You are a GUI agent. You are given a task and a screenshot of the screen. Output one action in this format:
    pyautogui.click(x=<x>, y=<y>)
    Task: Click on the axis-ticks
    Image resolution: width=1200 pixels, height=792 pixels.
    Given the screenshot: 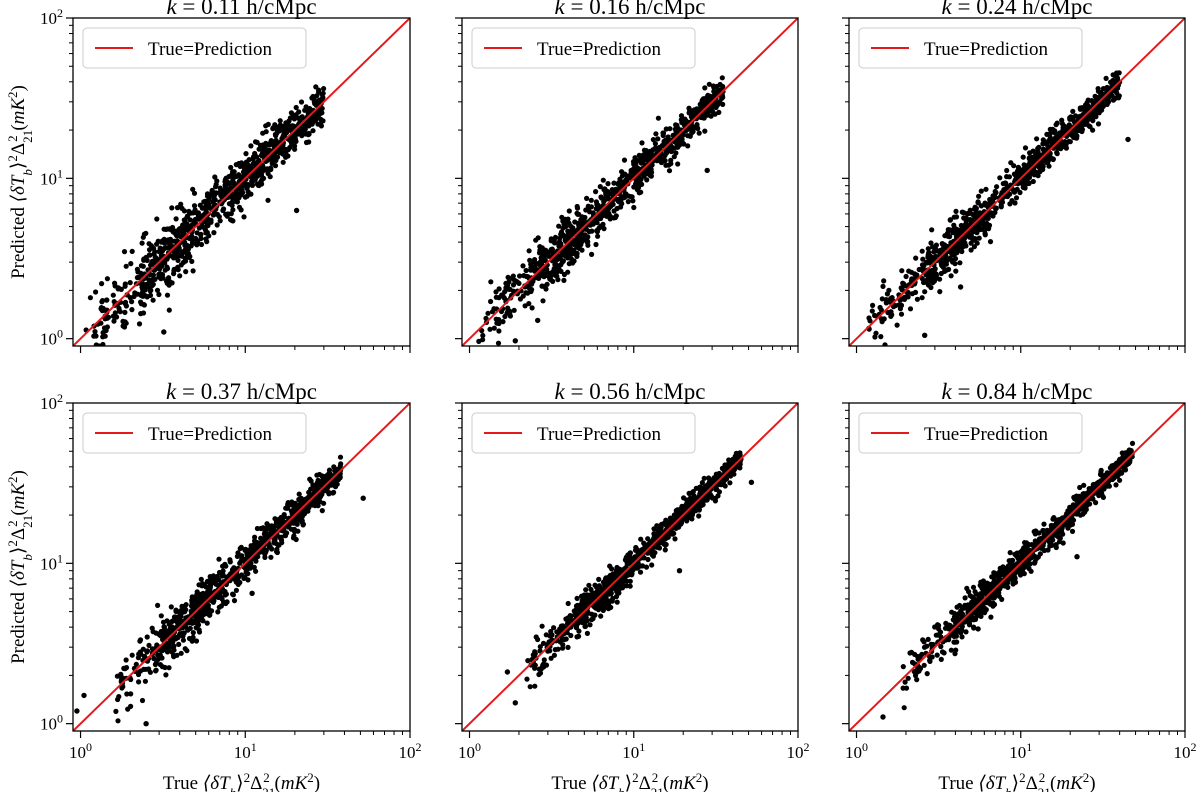 What is the action you would take?
    pyautogui.click(x=627, y=185)
    